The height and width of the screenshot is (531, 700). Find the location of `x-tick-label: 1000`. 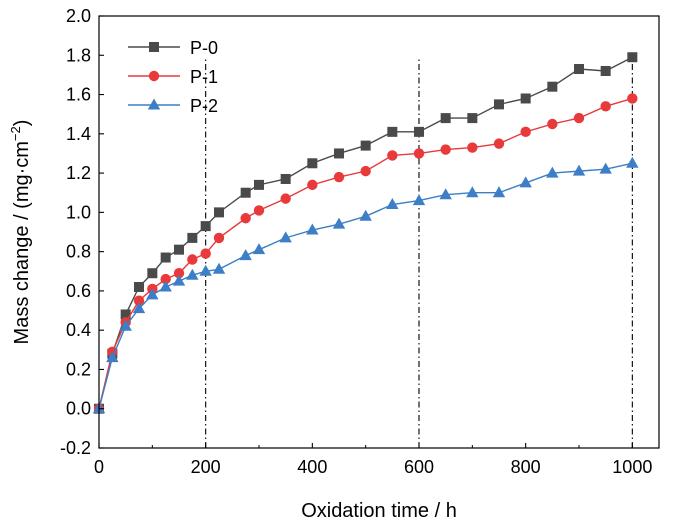

x-tick-label: 1000 is located at coordinates (632, 467).